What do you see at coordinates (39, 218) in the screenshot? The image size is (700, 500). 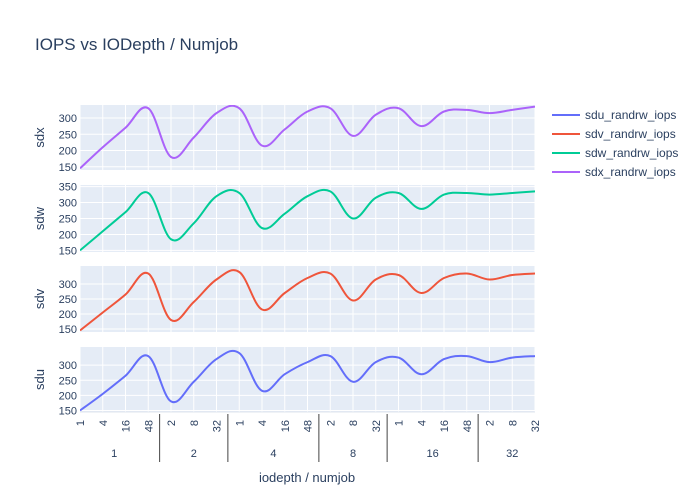 I see `y-axis-title-sdw: sdw` at bounding box center [39, 218].